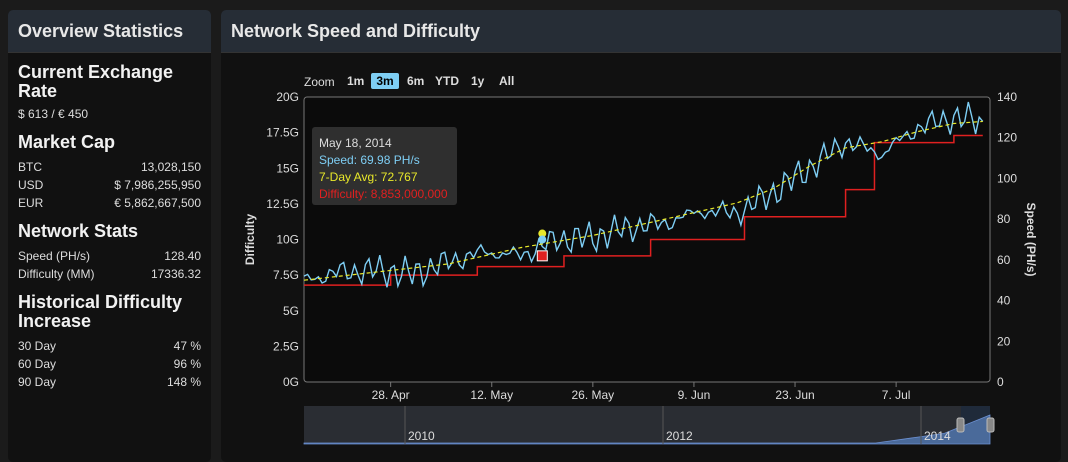 Image resolution: width=1068 pixels, height=462 pixels. What do you see at coordinates (1004, 219) in the screenshot?
I see `y-right-tick: 80` at bounding box center [1004, 219].